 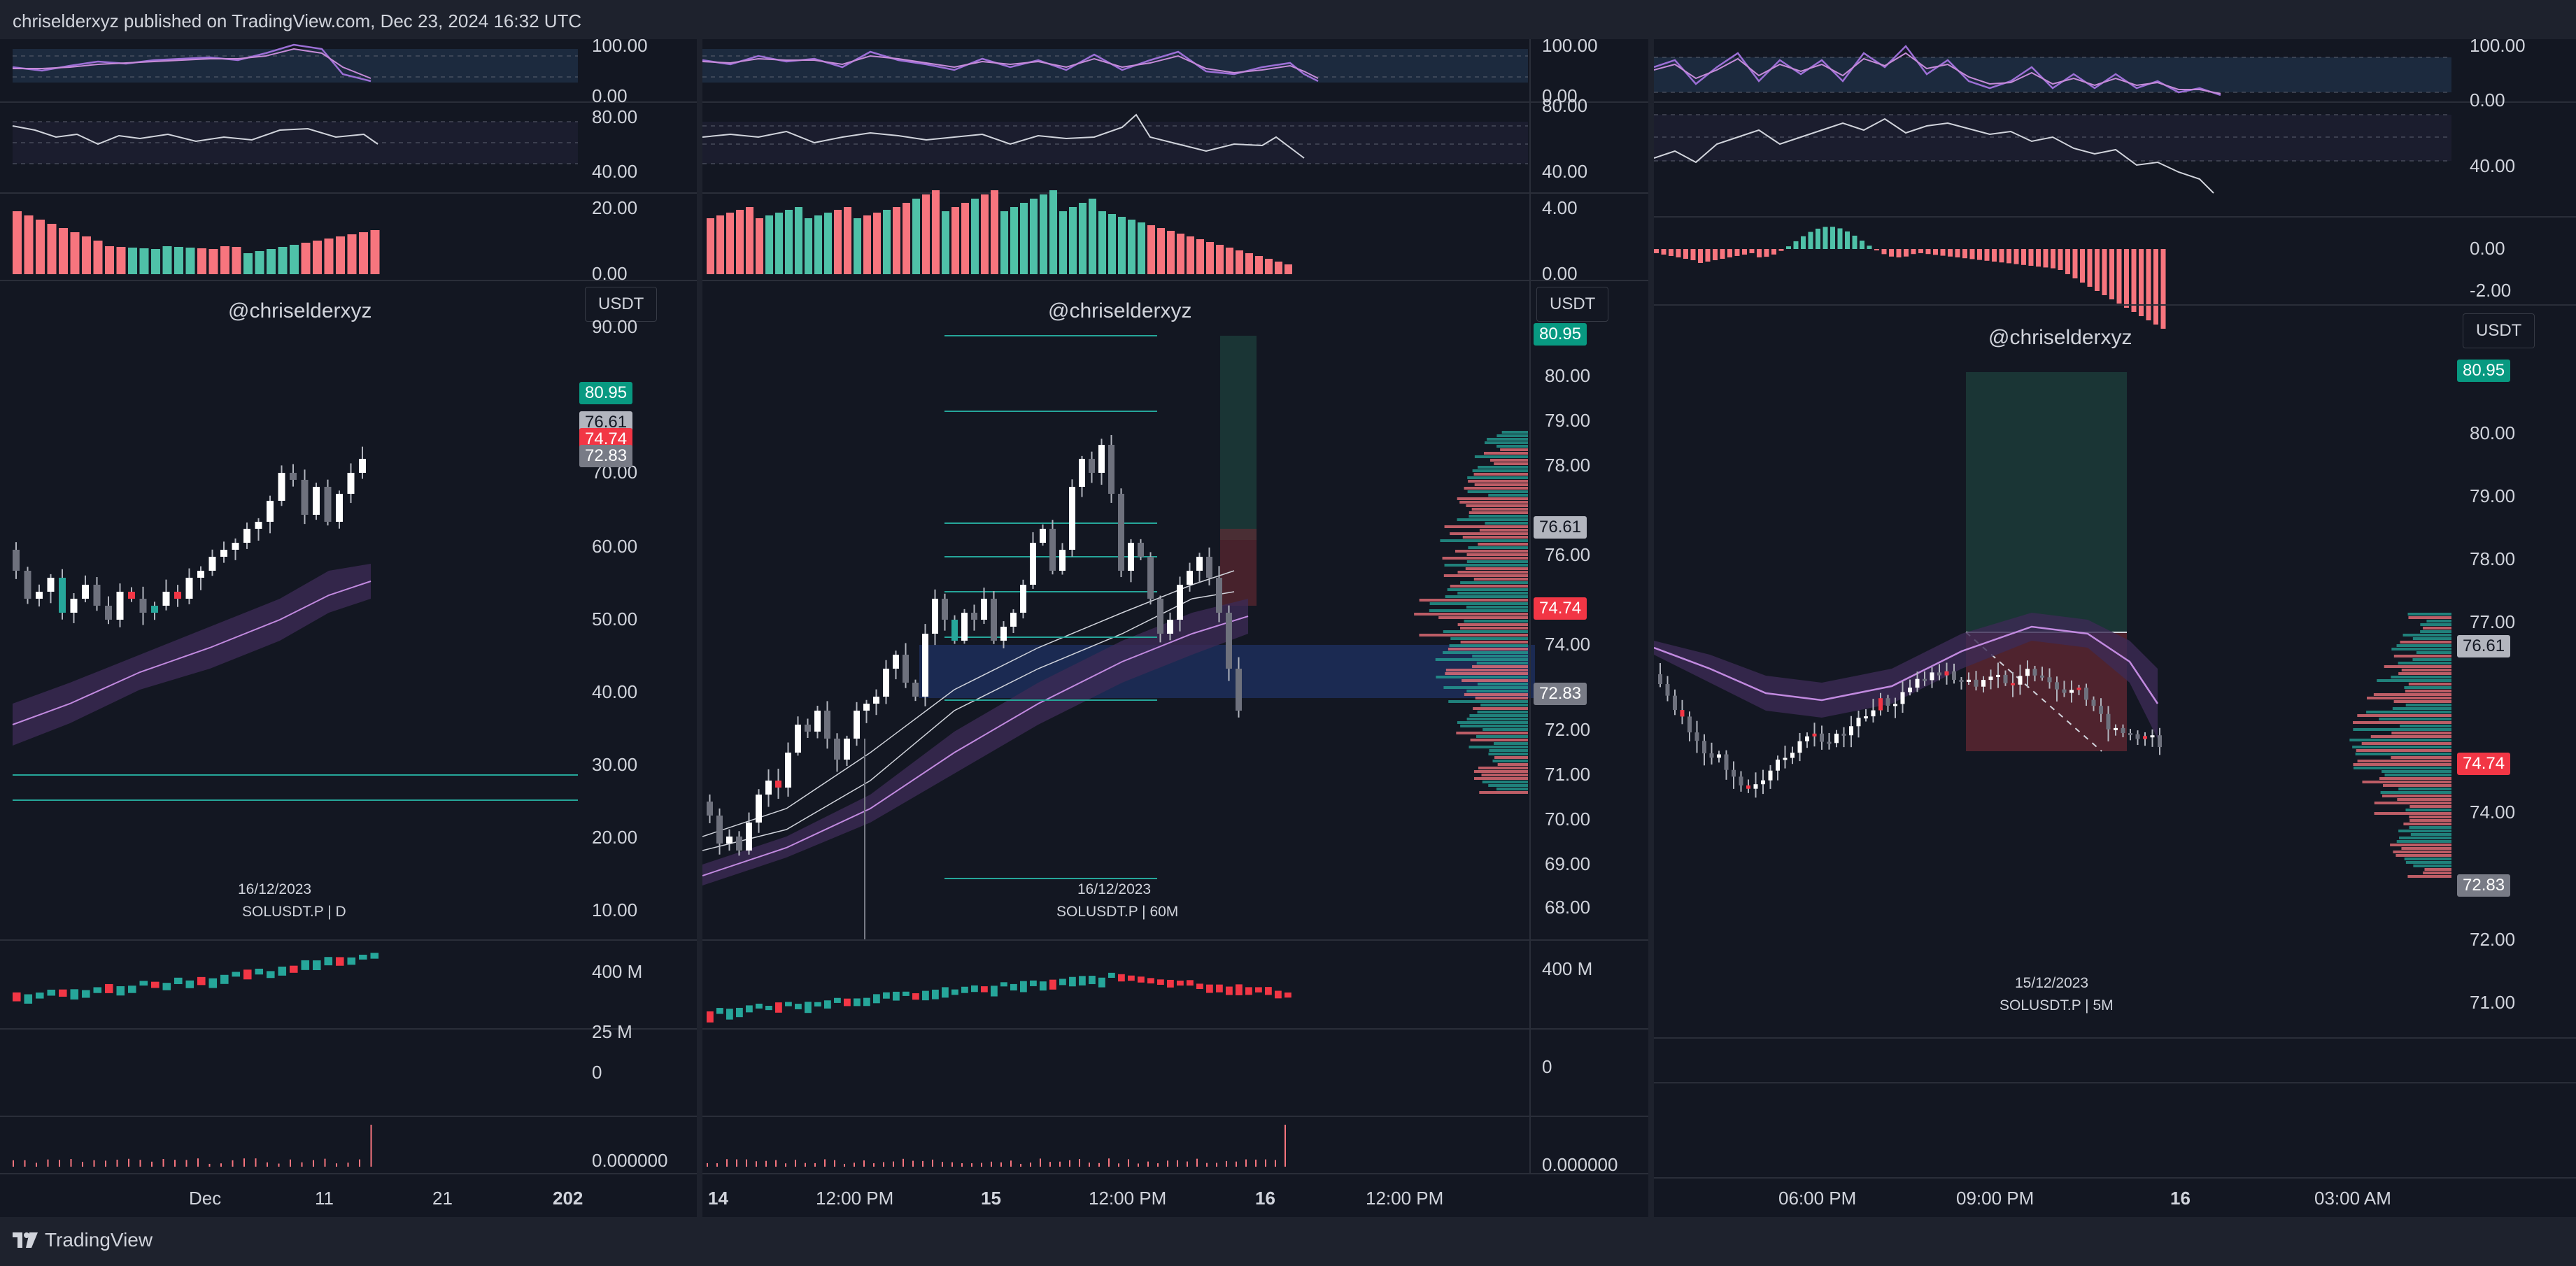 I want to click on stop-zone, so click(x=1238, y=567).